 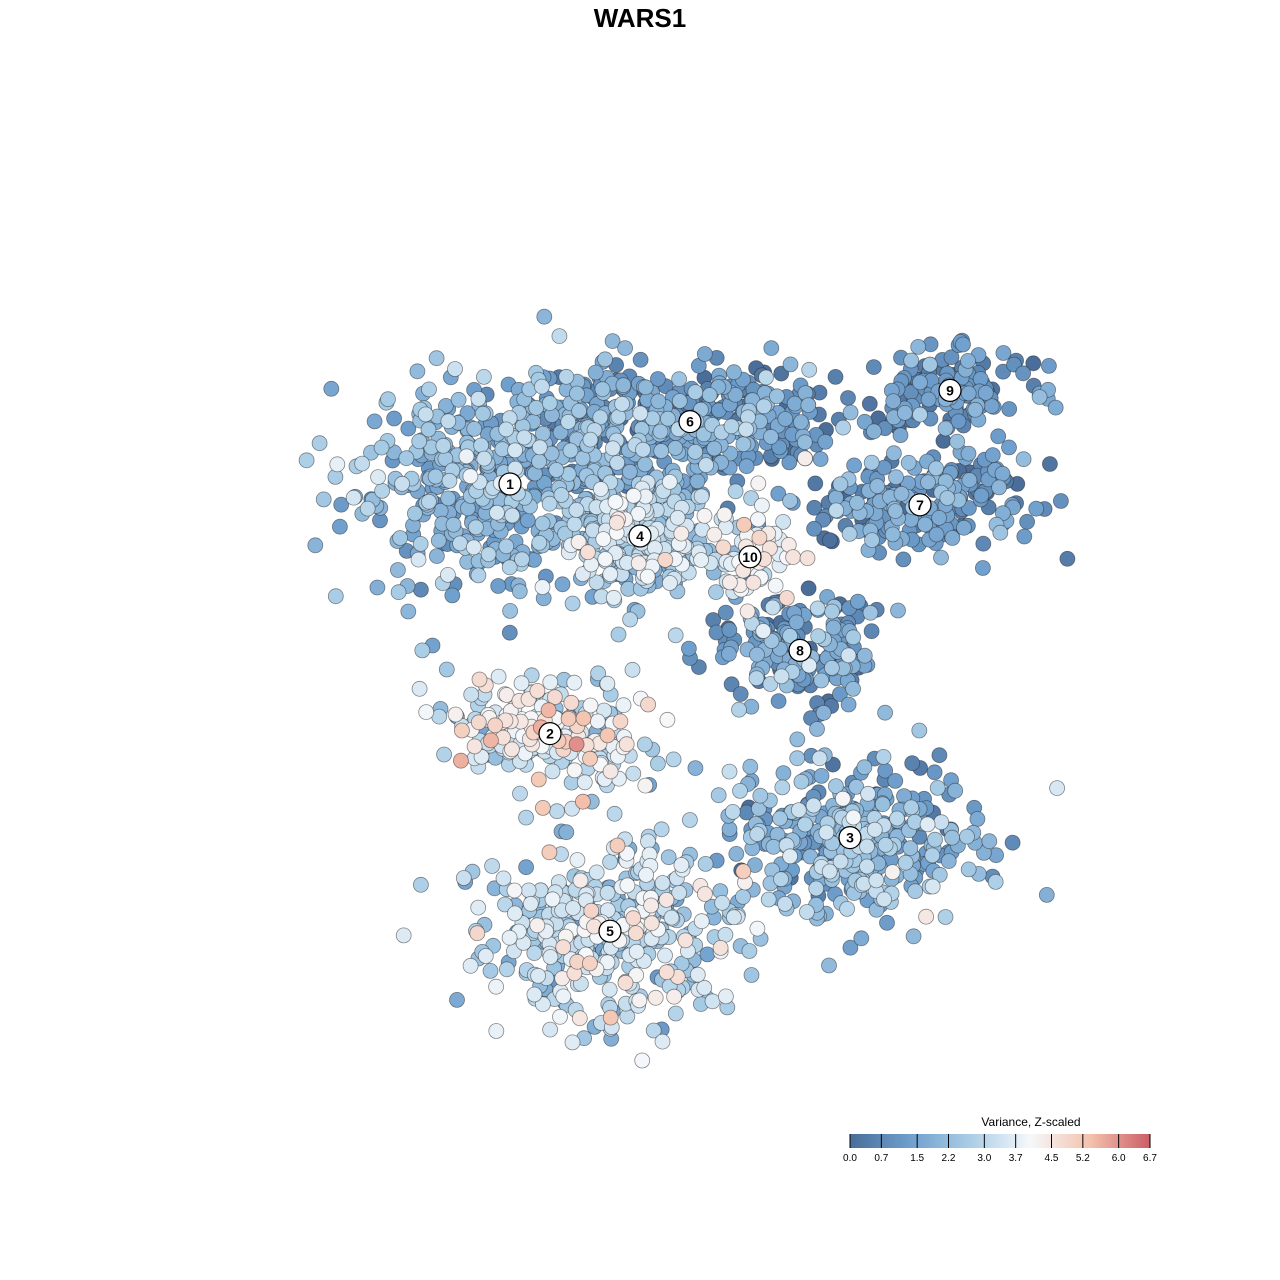 What do you see at coordinates (550, 733) in the screenshot?
I see `cluster-label: 2` at bounding box center [550, 733].